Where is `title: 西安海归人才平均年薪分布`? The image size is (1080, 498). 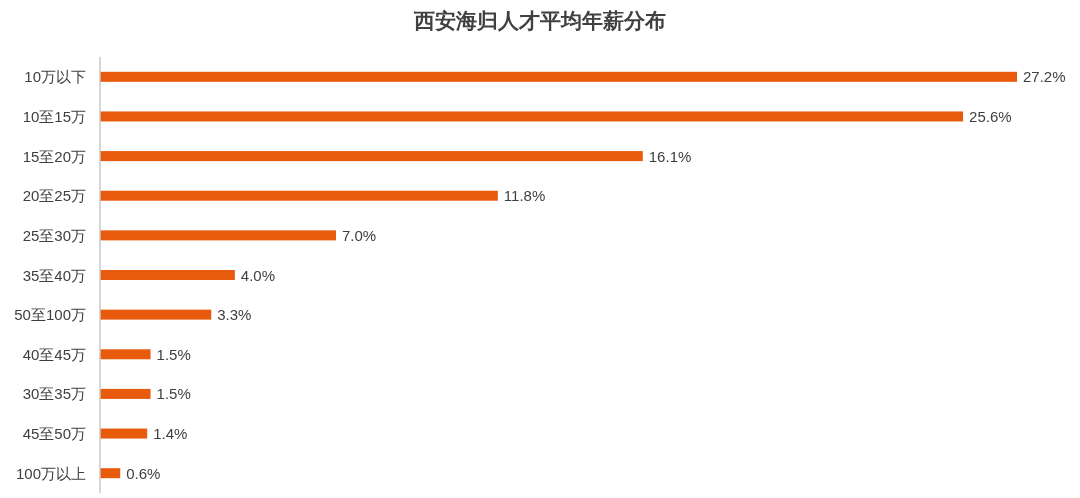 title: 西安海归人才平均年薪分布 is located at coordinates (540, 20).